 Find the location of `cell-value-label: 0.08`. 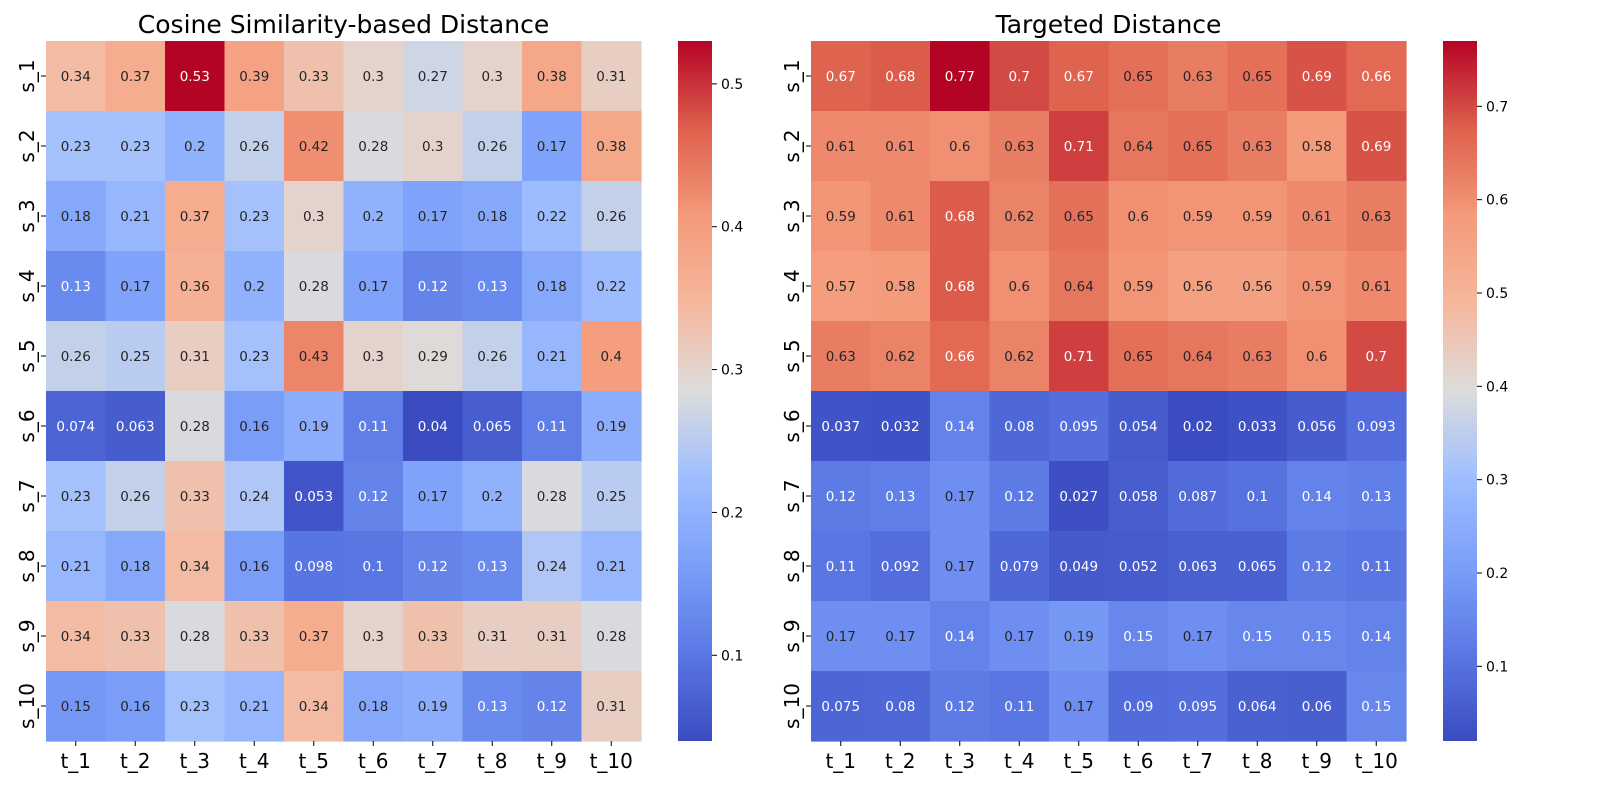

cell-value-label: 0.08 is located at coordinates (900, 707).